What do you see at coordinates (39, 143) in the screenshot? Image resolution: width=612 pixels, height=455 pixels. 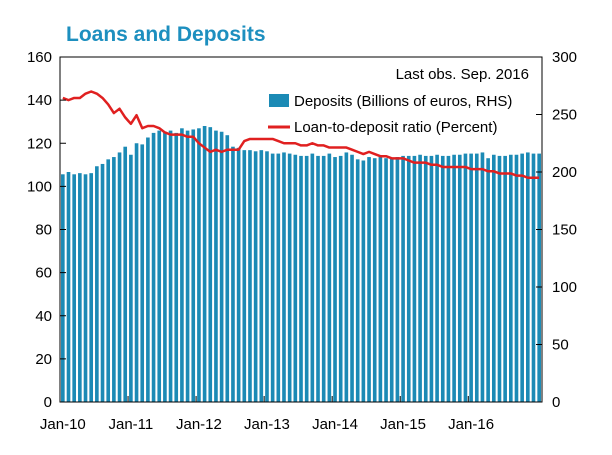 I see `left-axis-tick-label: 120` at bounding box center [39, 143].